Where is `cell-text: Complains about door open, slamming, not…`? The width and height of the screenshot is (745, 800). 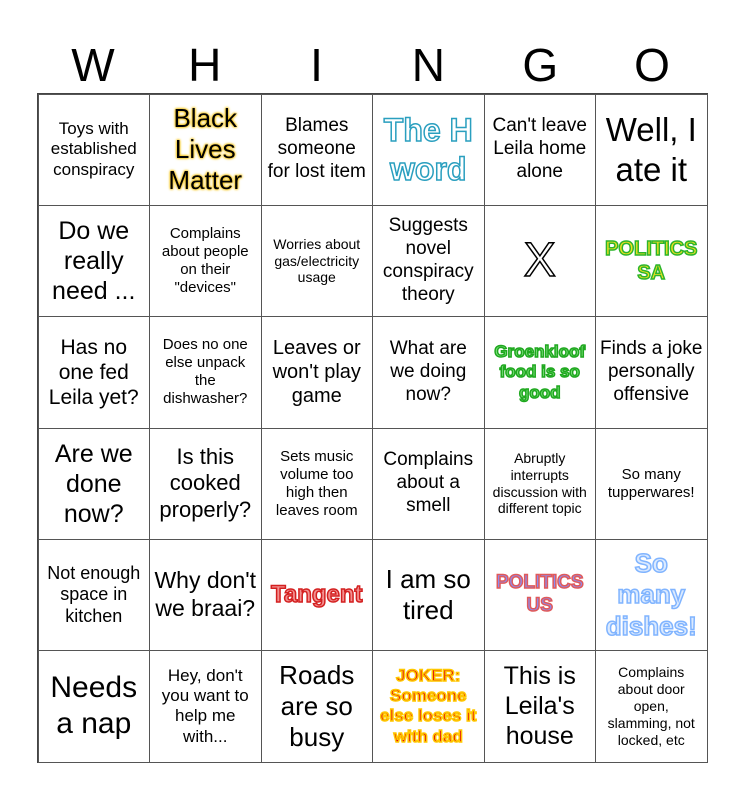 cell-text: Complains about door open, slamming, not… is located at coordinates (651, 706).